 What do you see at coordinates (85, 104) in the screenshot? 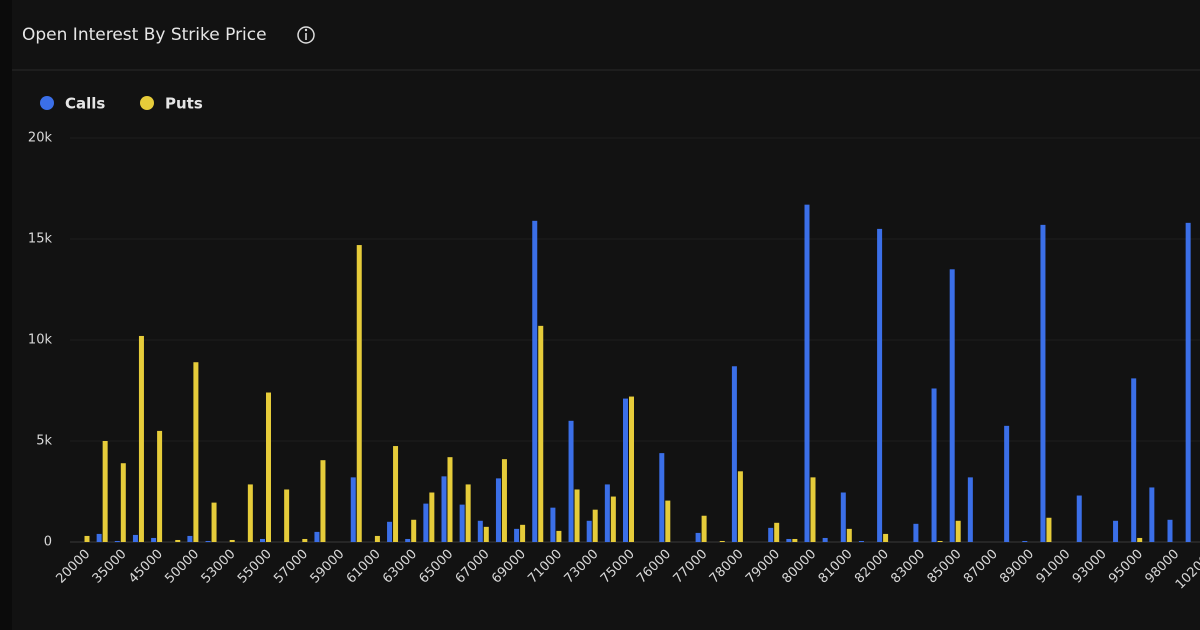
I see `legend-label: Calls` at bounding box center [85, 104].